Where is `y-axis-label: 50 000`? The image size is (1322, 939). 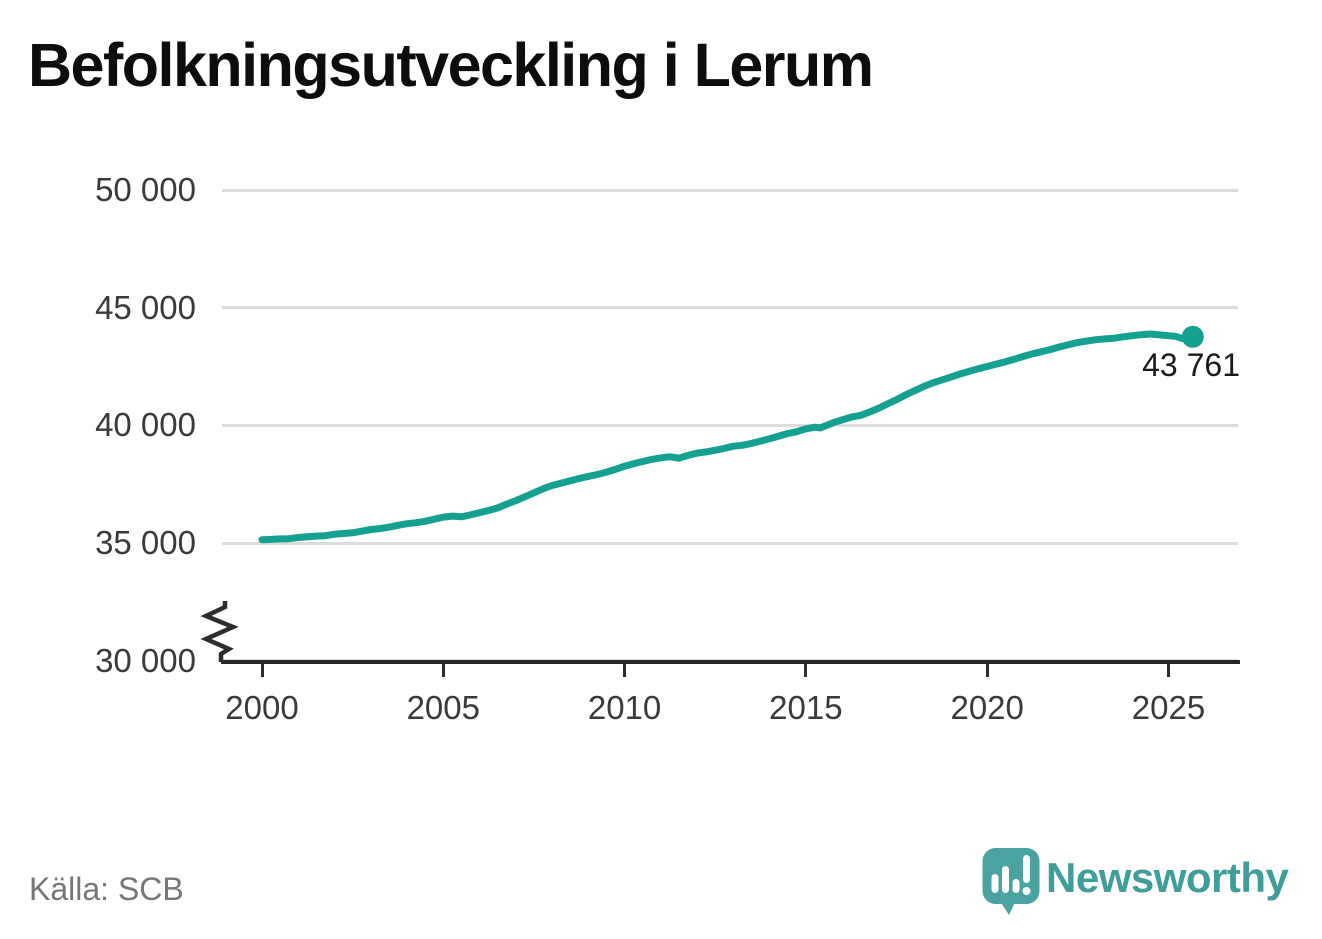
y-axis-label: 50 000 is located at coordinates (145, 189).